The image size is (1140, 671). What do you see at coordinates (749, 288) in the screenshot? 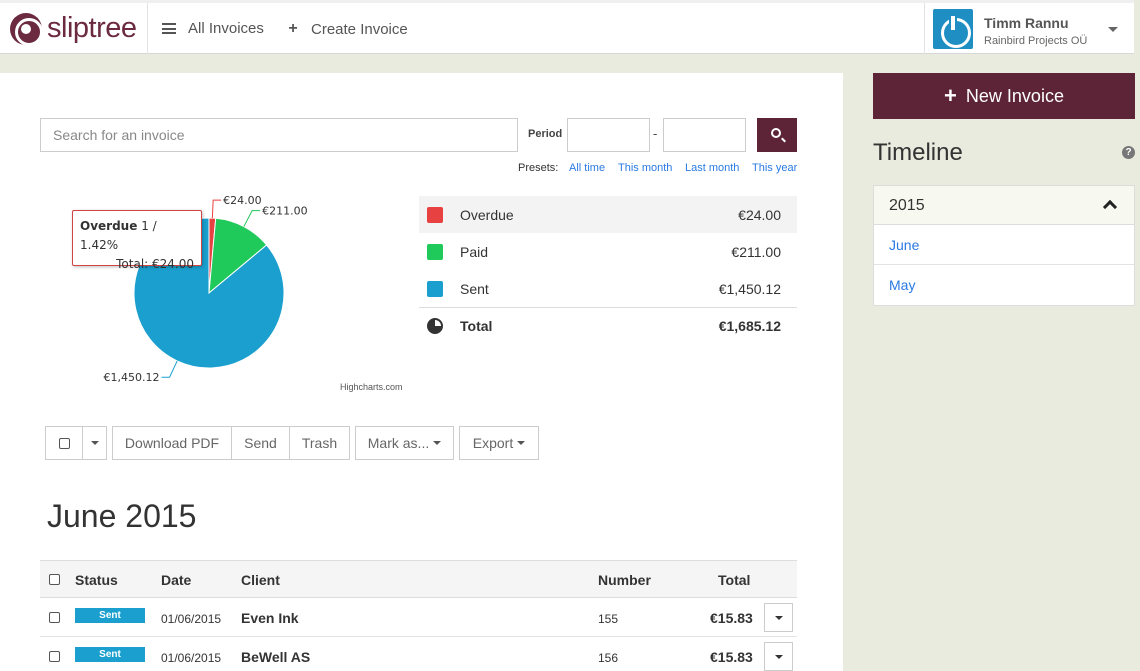
I see `summary-amount: €1,450.12` at bounding box center [749, 288].